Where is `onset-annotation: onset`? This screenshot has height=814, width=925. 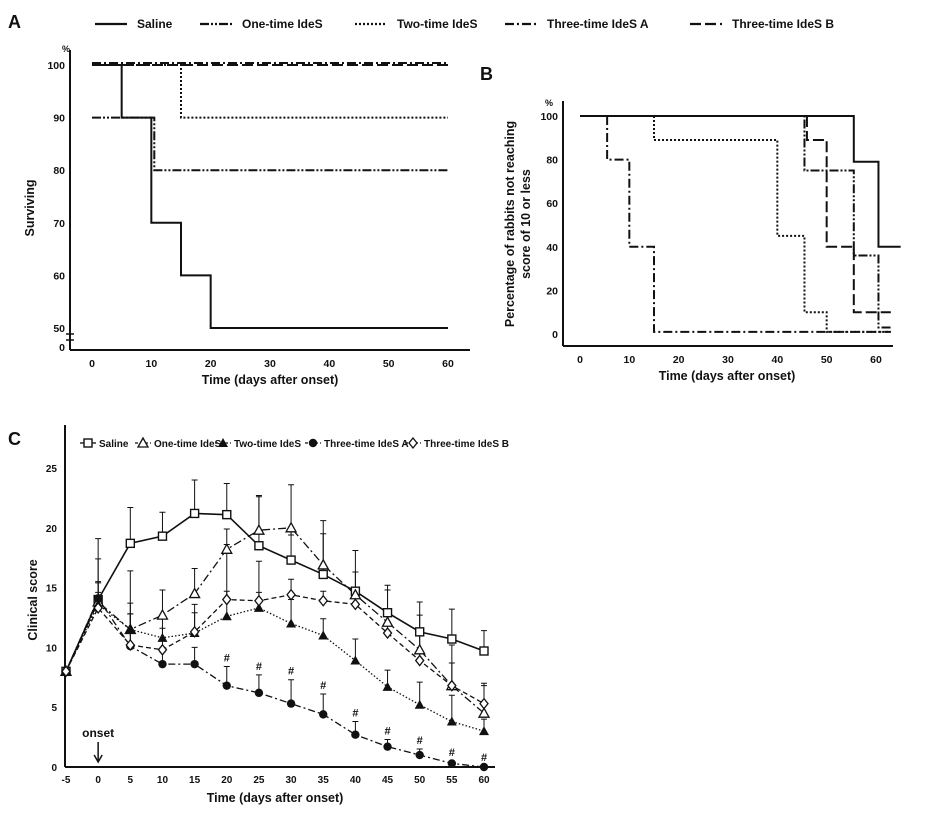 onset-annotation: onset is located at coordinates (98, 733).